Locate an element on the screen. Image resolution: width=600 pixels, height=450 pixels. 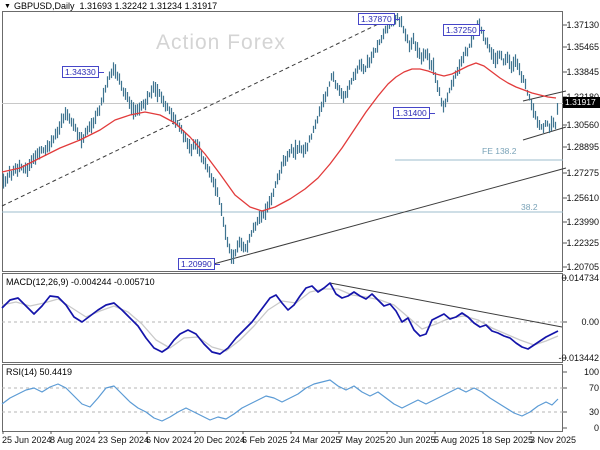
y-axis-label: 1.25610 is located at coordinates (582, 198).